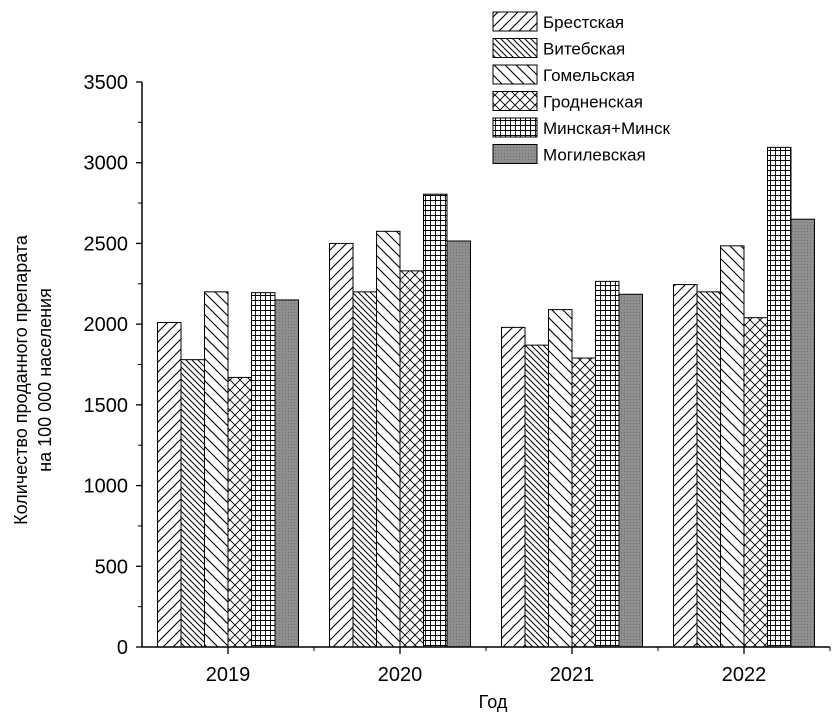  What do you see at coordinates (606, 128) in the screenshot?
I see `legend-label: Минская+Минск` at bounding box center [606, 128].